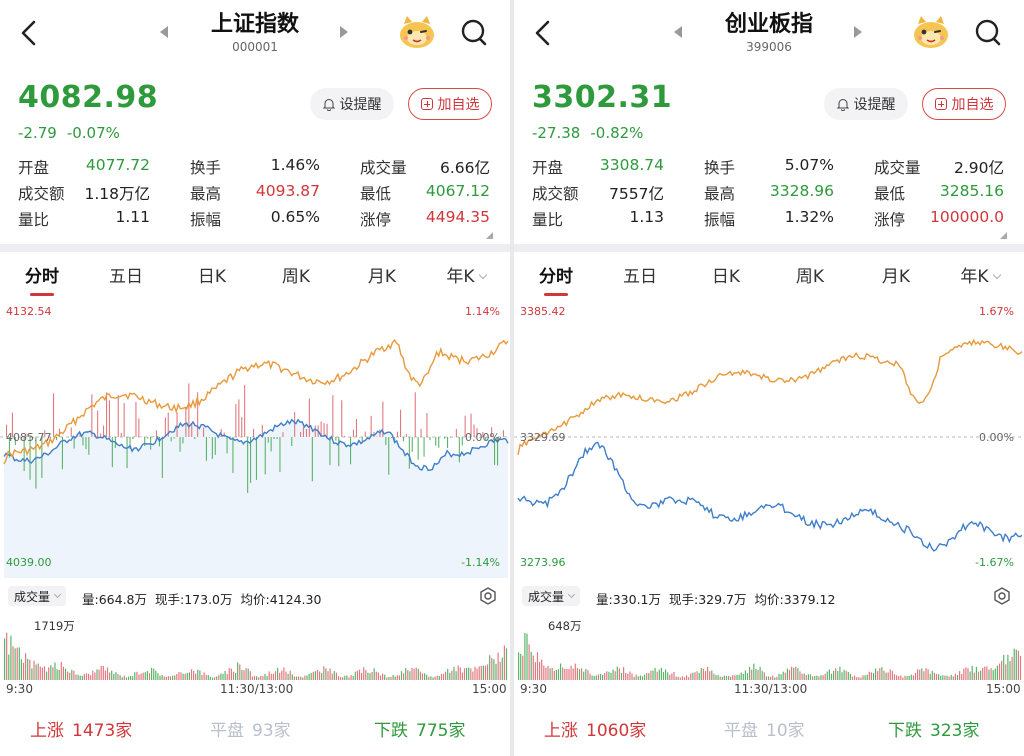 The image size is (1024, 756). Describe the element at coordinates (548, 220) in the screenshot. I see `stat-label: 量比` at that location.